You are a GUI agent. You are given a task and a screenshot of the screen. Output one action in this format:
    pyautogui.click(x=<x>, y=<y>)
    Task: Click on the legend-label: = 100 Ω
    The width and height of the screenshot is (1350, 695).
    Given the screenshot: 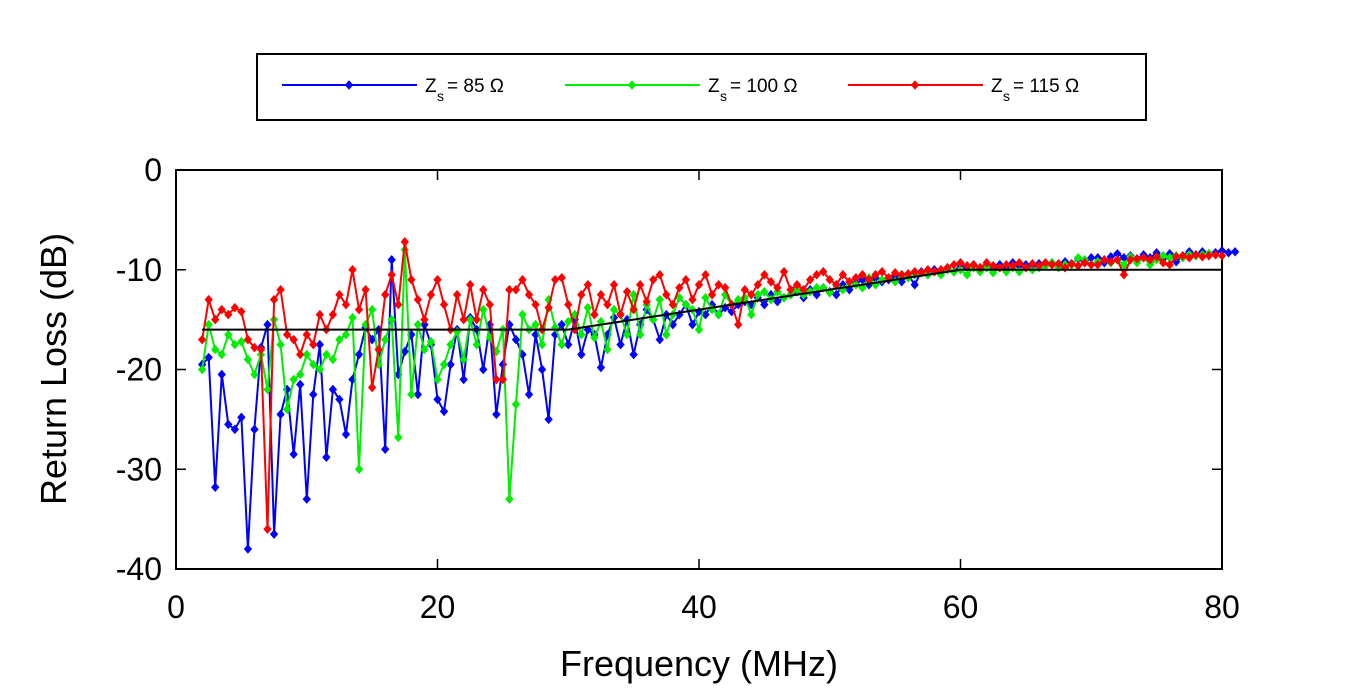 What is the action you would take?
    pyautogui.click(x=764, y=86)
    